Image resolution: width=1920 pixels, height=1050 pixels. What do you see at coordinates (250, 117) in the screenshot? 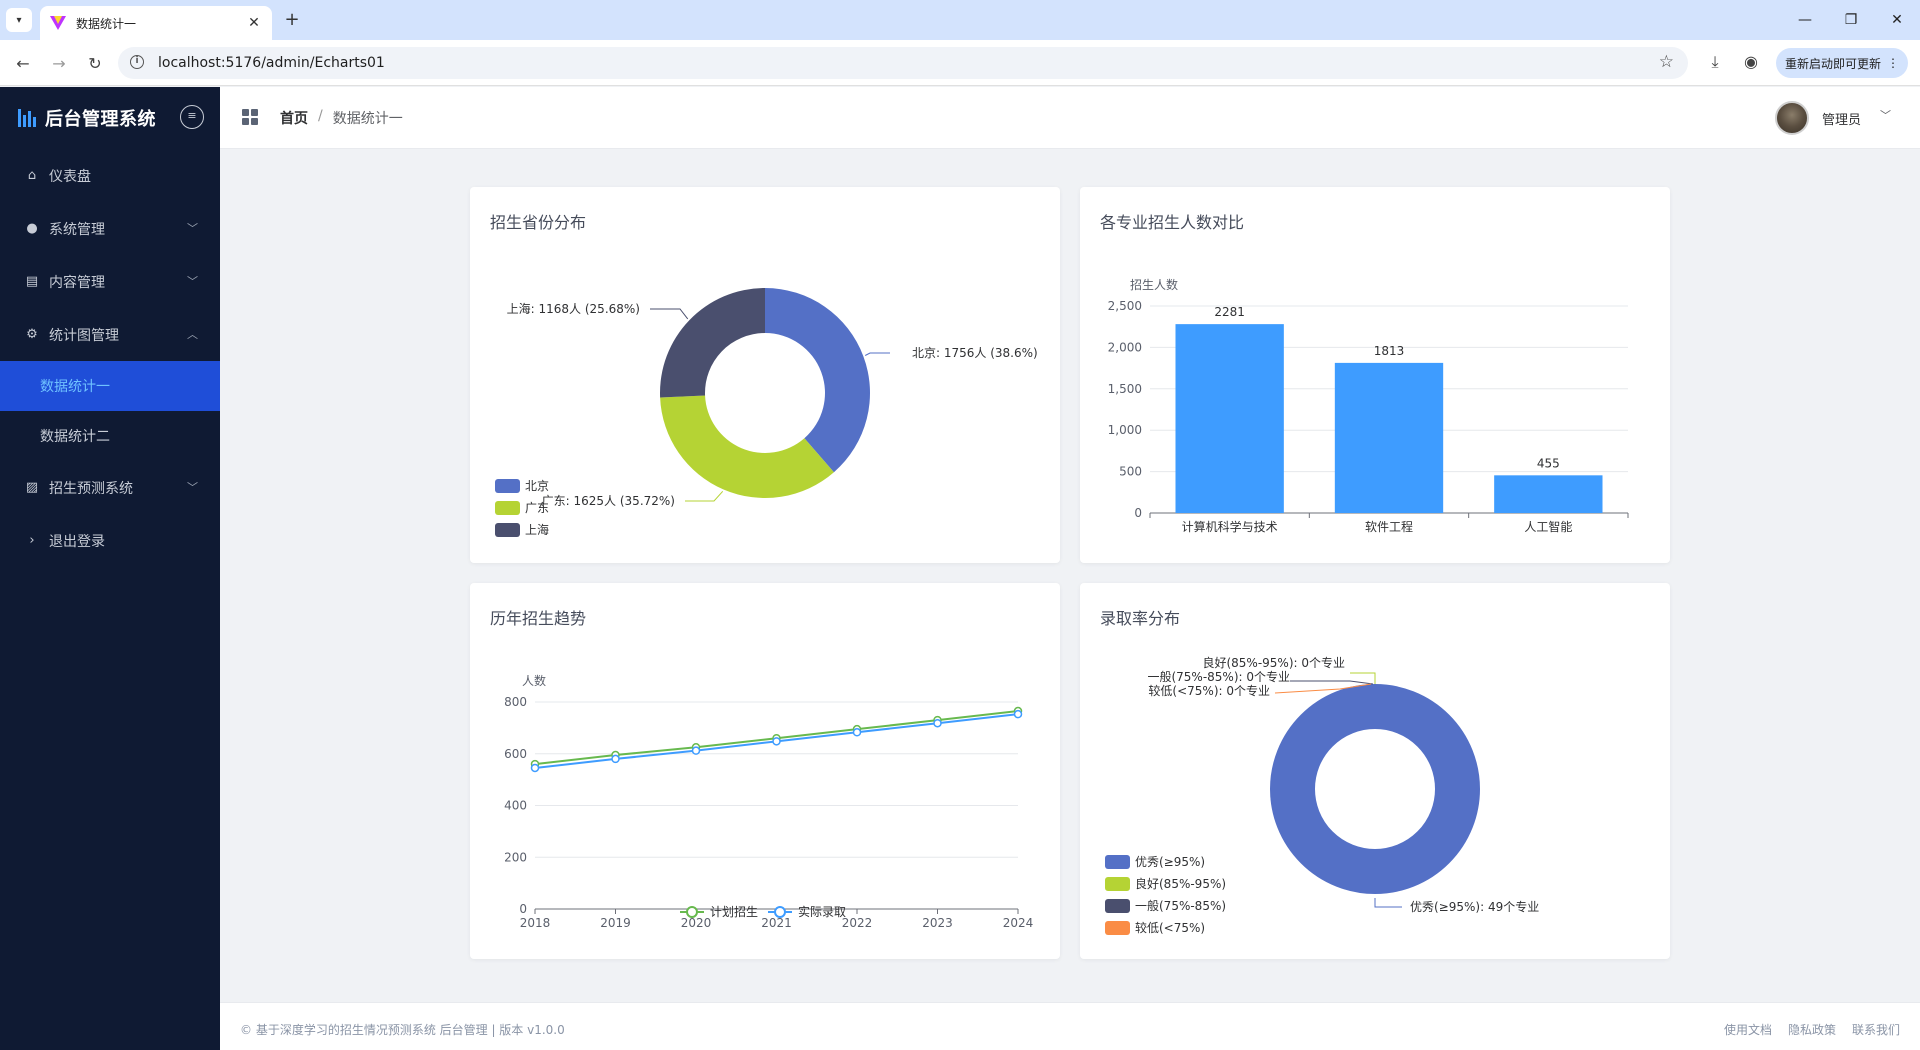
I see `apps-grid-icon` at bounding box center [250, 117].